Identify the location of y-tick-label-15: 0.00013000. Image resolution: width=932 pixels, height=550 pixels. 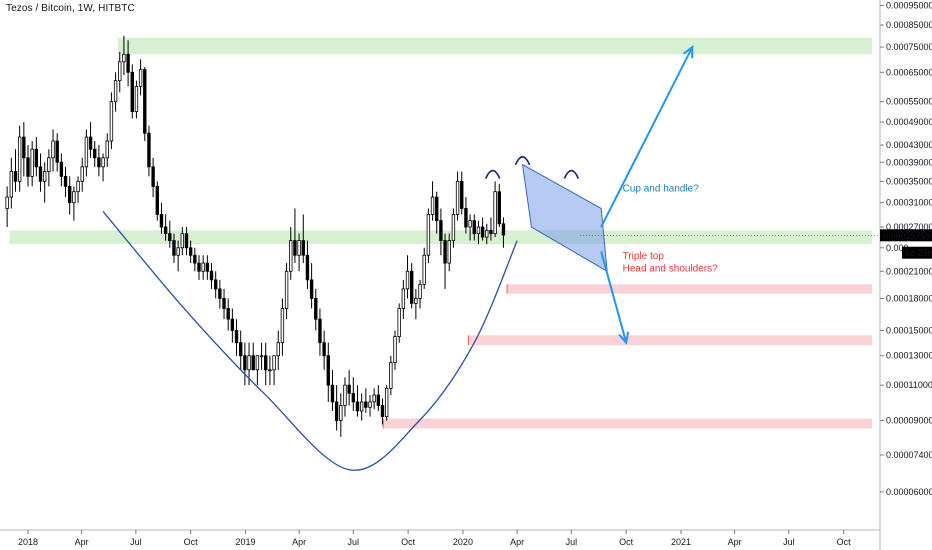
(909, 356).